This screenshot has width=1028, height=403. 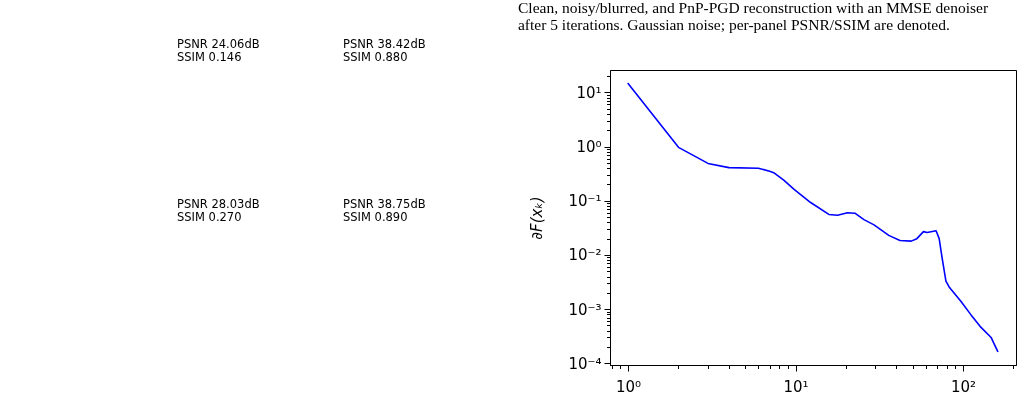 What do you see at coordinates (585, 363) in the screenshot?
I see `y-tick-label: 10⁻⁴` at bounding box center [585, 363].